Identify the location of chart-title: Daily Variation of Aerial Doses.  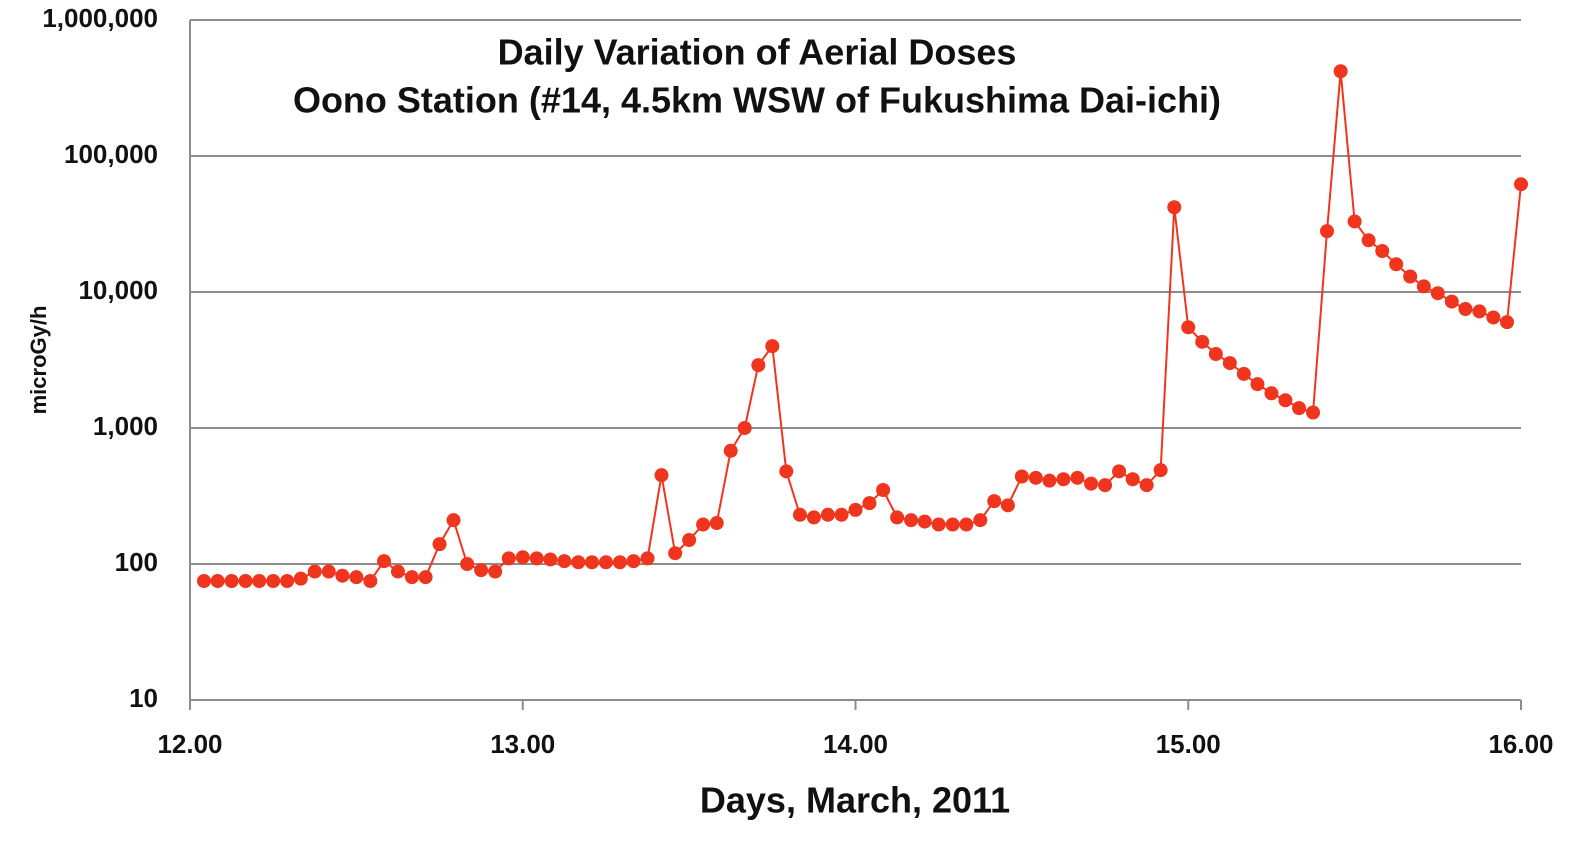
(757, 52).